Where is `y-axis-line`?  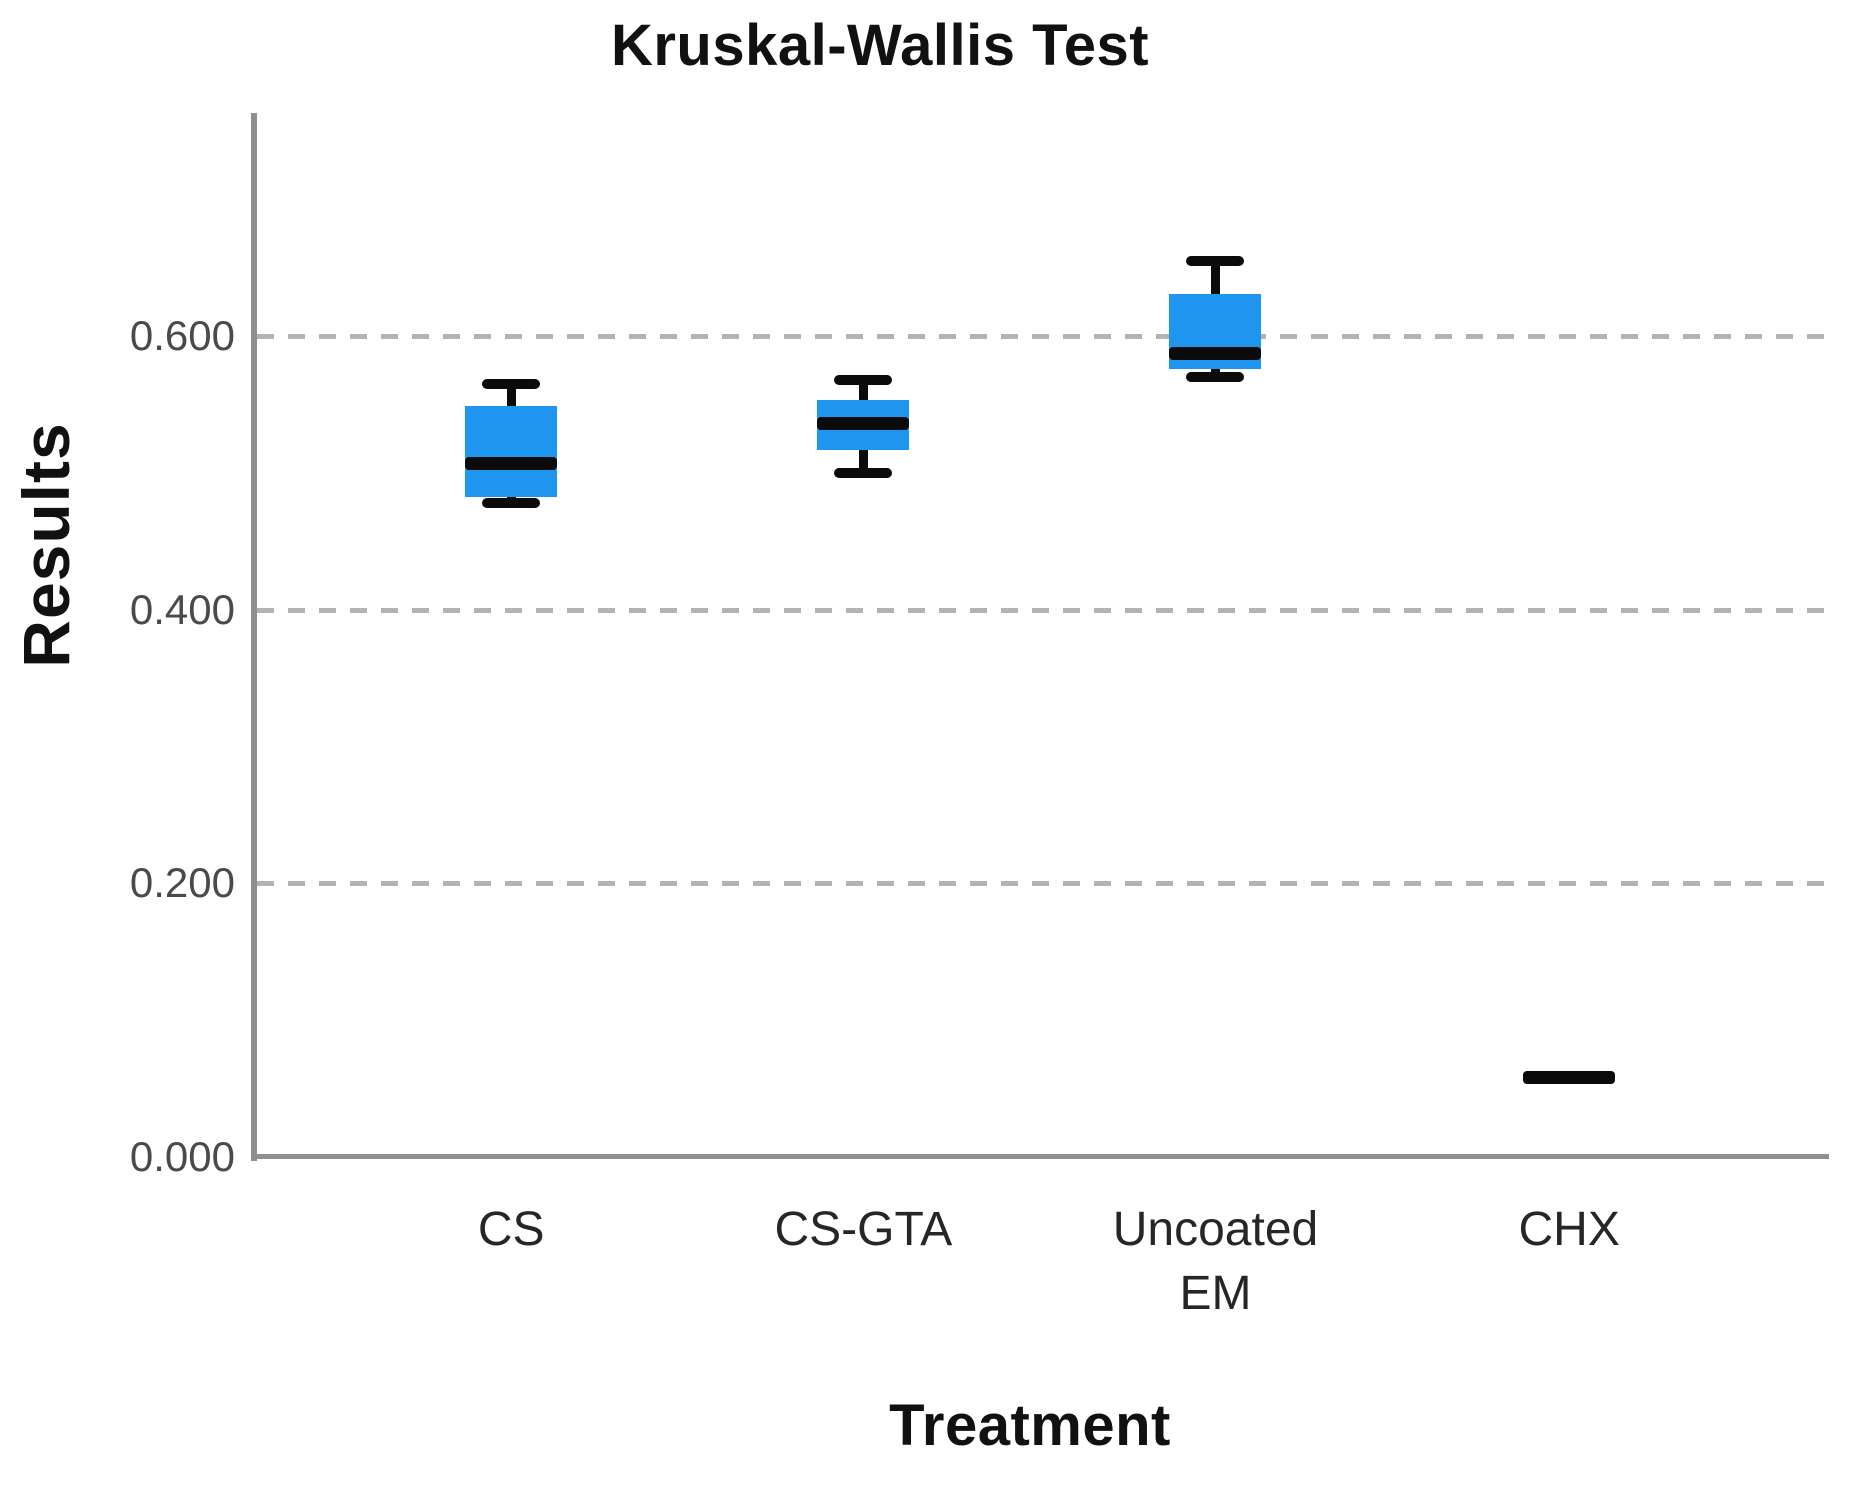 y-axis-line is located at coordinates (254, 637).